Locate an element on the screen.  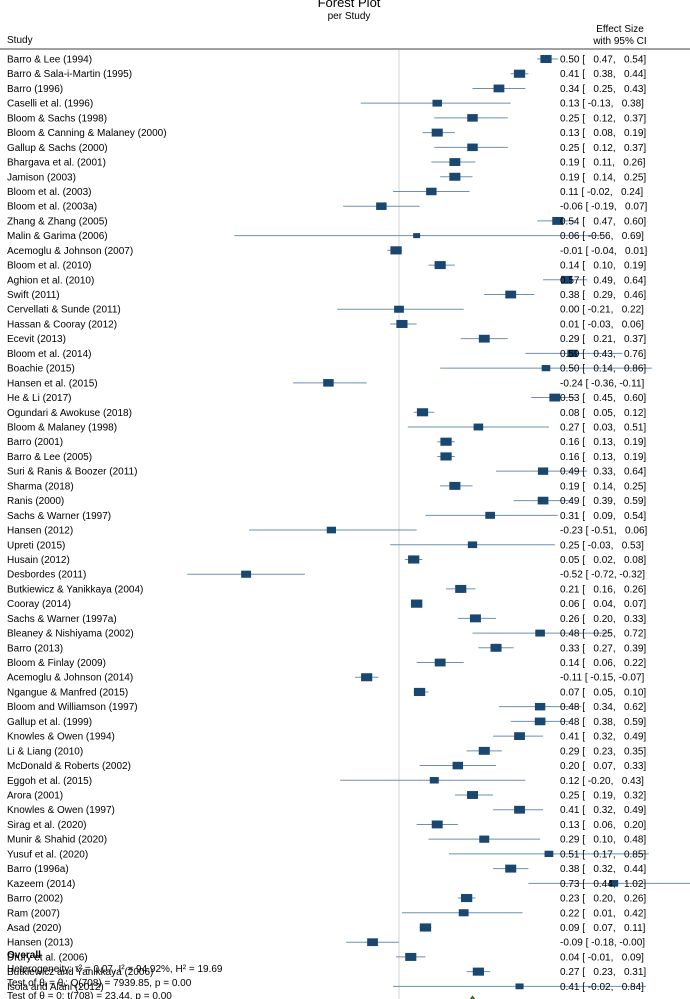
study-row: Bloom & Sachs (1998) 0.25 [ 0.12, 0.37] is located at coordinates (326, 118).